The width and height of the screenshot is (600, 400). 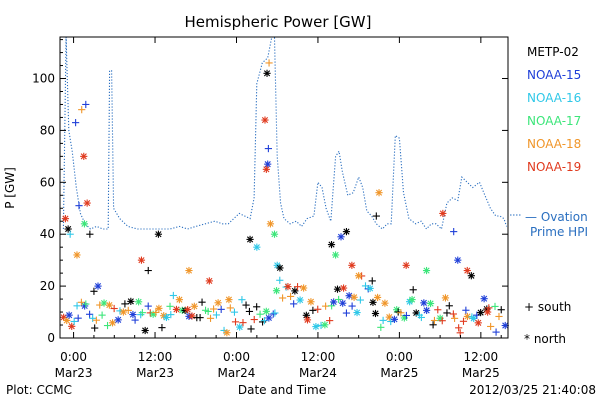 What do you see at coordinates (51, 338) in the screenshot?
I see `y-tick-label: 0` at bounding box center [51, 338].